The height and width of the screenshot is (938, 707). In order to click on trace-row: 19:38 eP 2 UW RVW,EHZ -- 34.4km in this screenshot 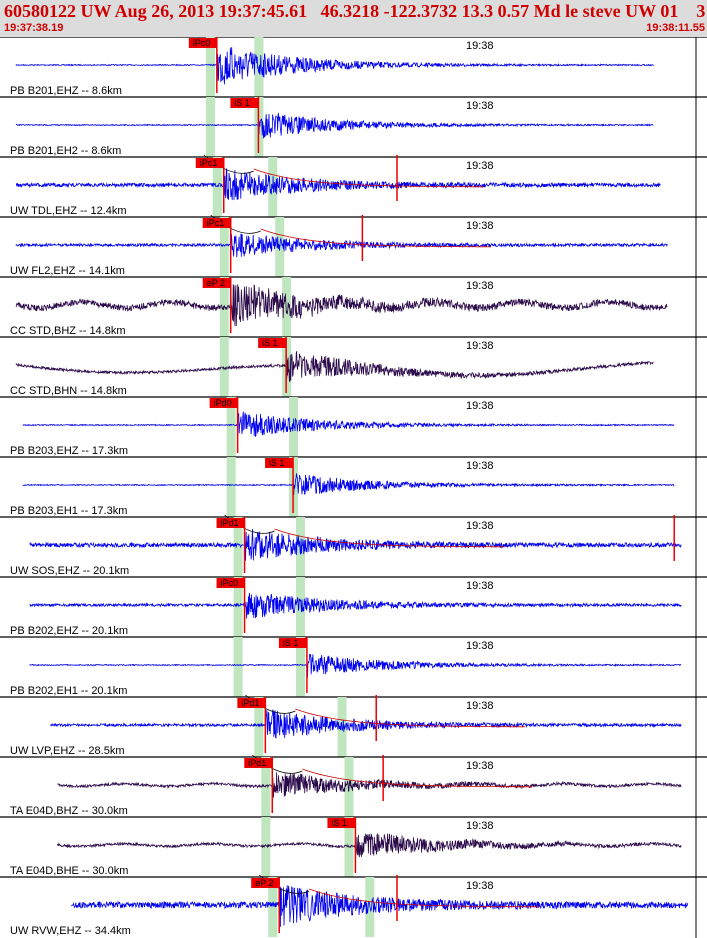, I will do `click(353, 905)`.